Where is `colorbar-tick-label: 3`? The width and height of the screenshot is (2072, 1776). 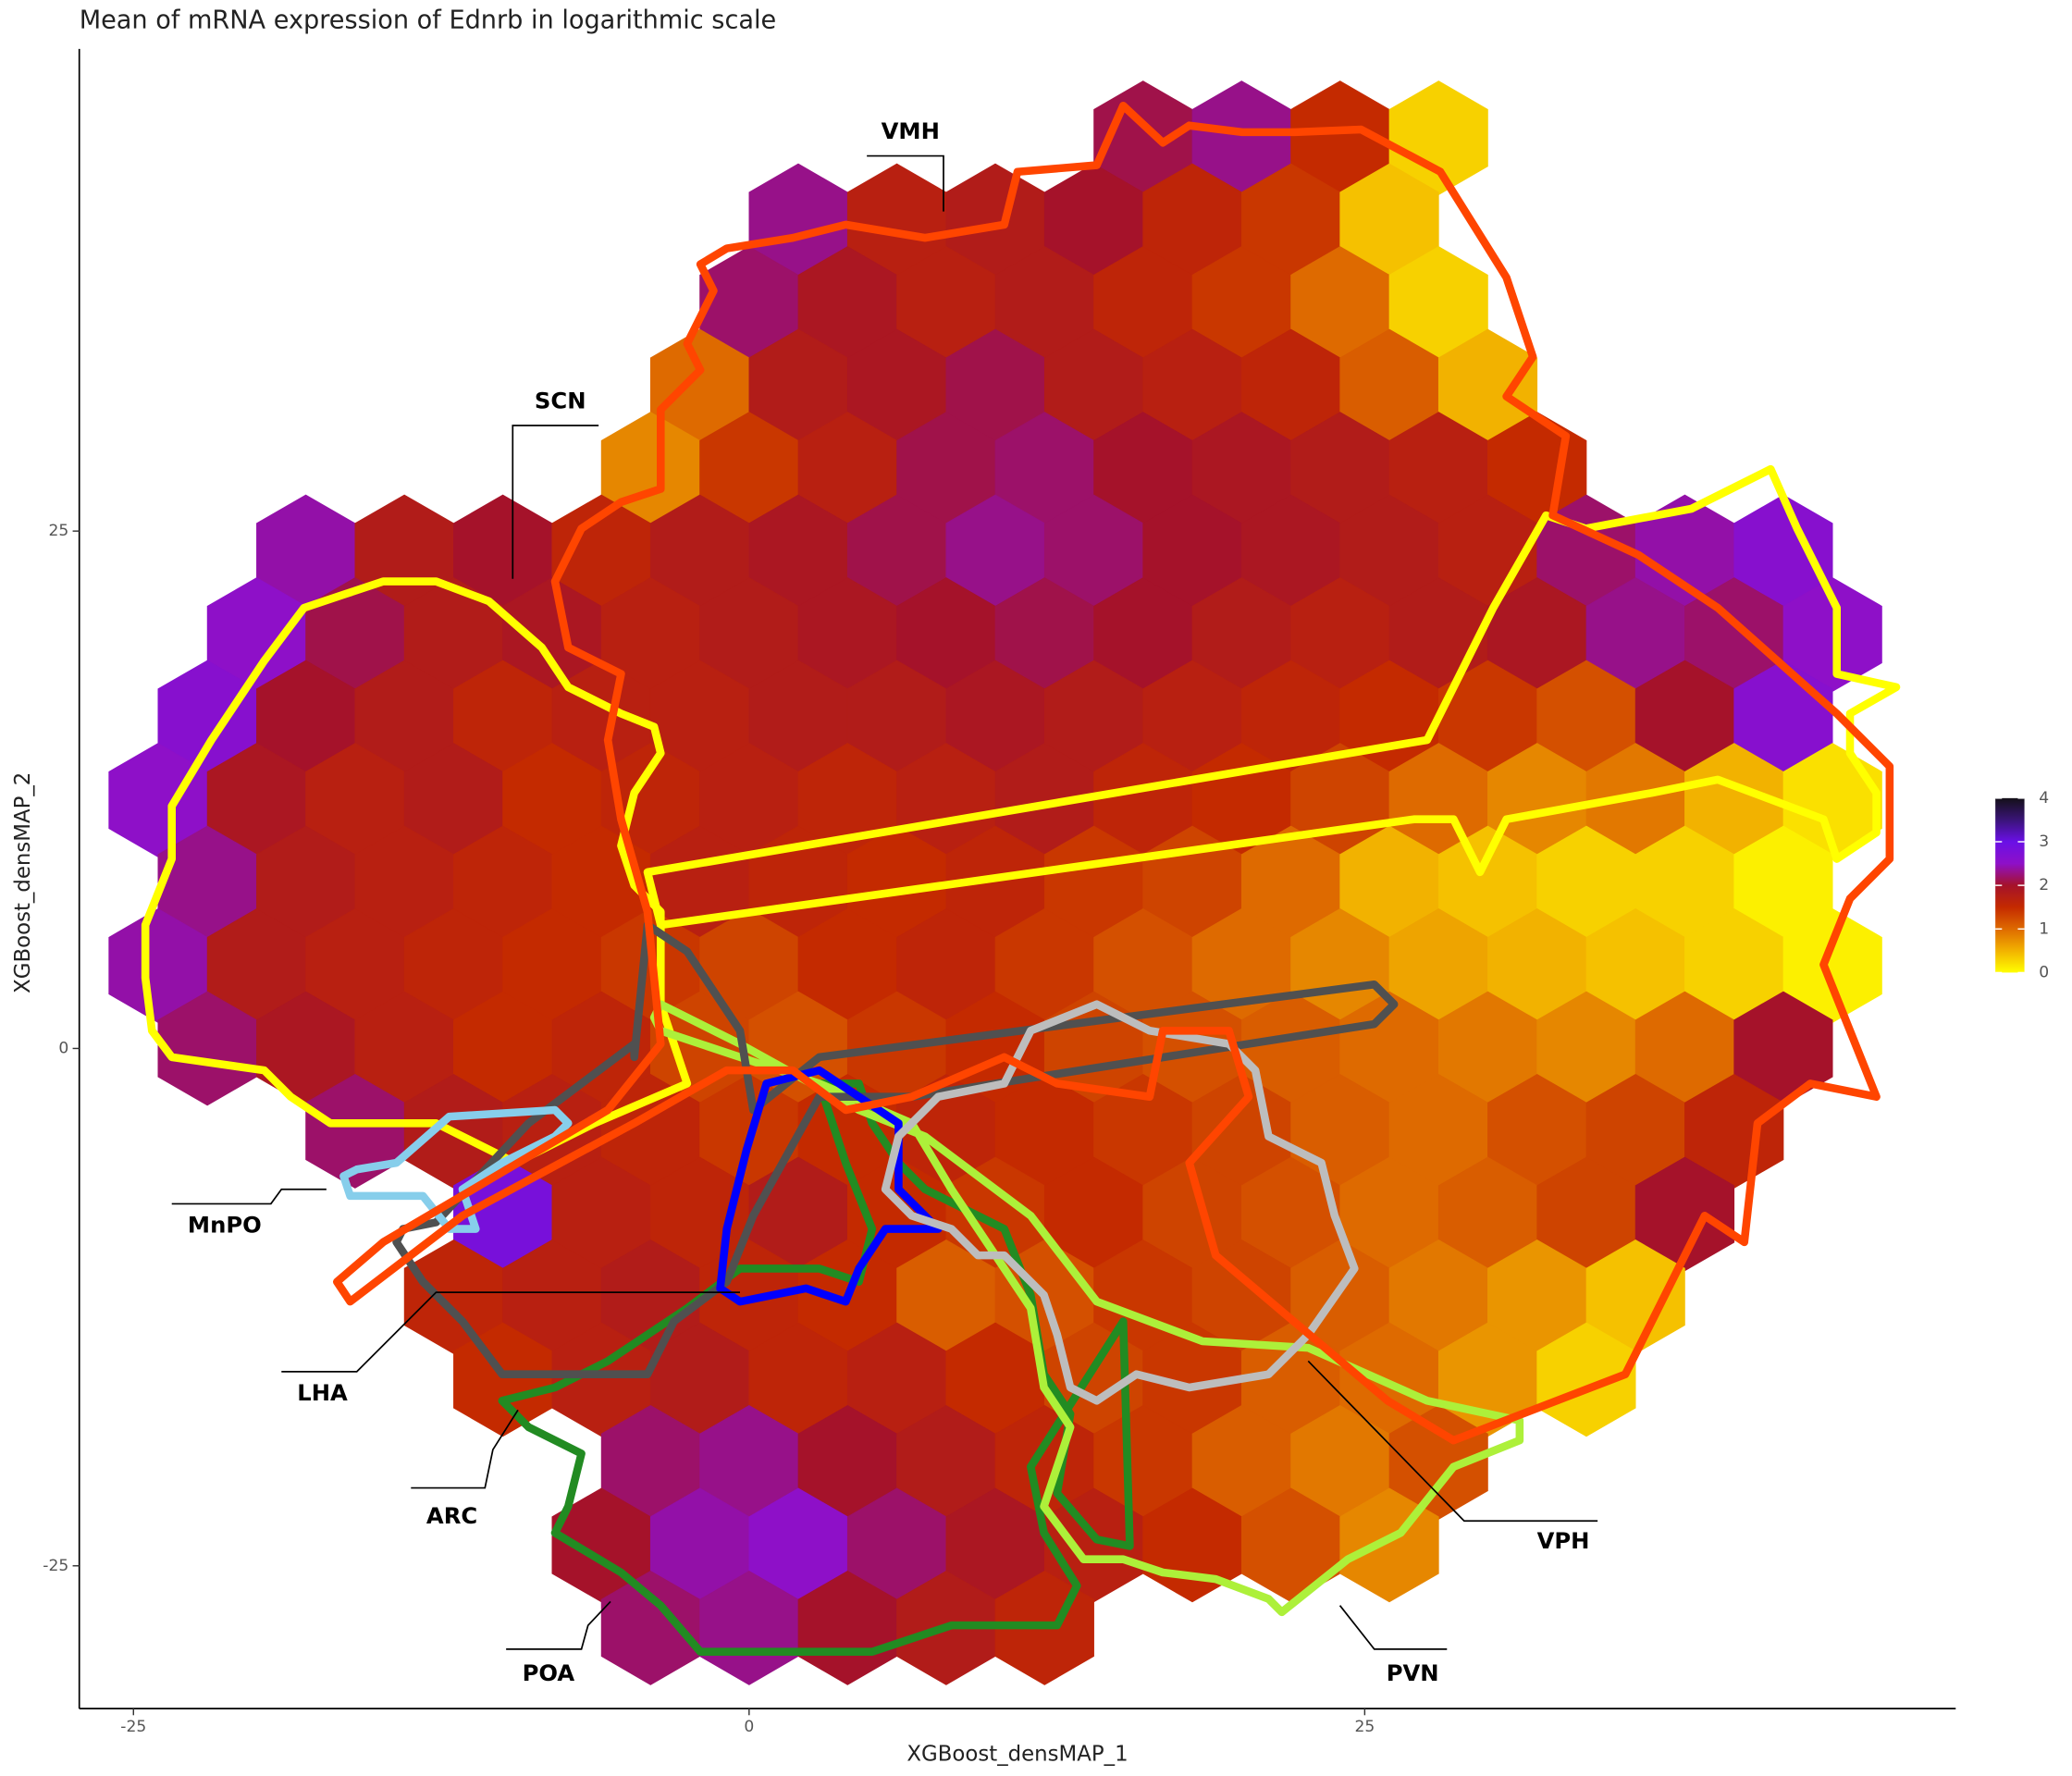
colorbar-tick-label: 3 is located at coordinates (2044, 842).